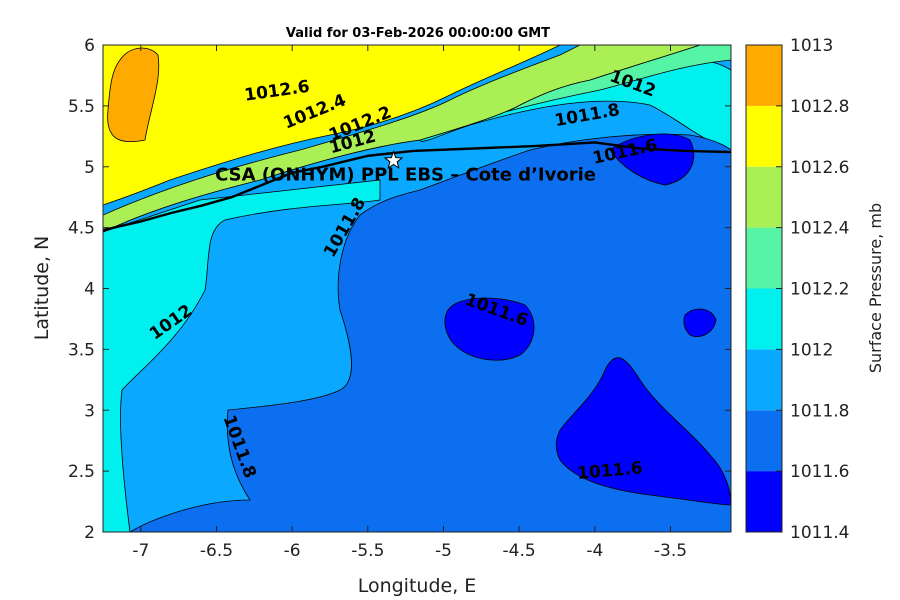  What do you see at coordinates (81, 107) in the screenshot?
I see `y-tick-label: 5.5` at bounding box center [81, 107].